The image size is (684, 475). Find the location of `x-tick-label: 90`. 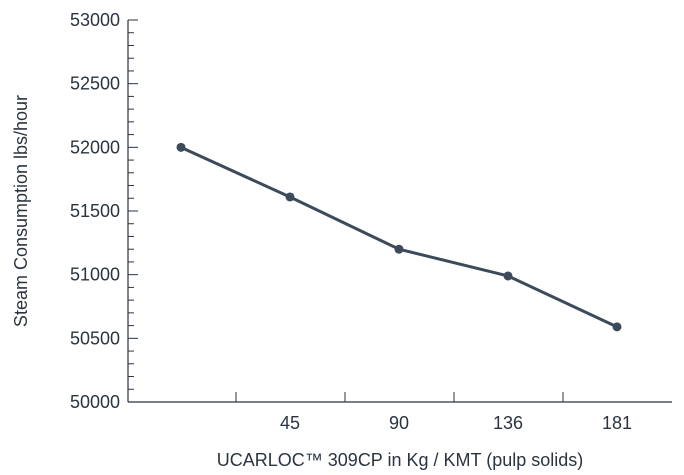

x-tick-label: 90 is located at coordinates (399, 423).